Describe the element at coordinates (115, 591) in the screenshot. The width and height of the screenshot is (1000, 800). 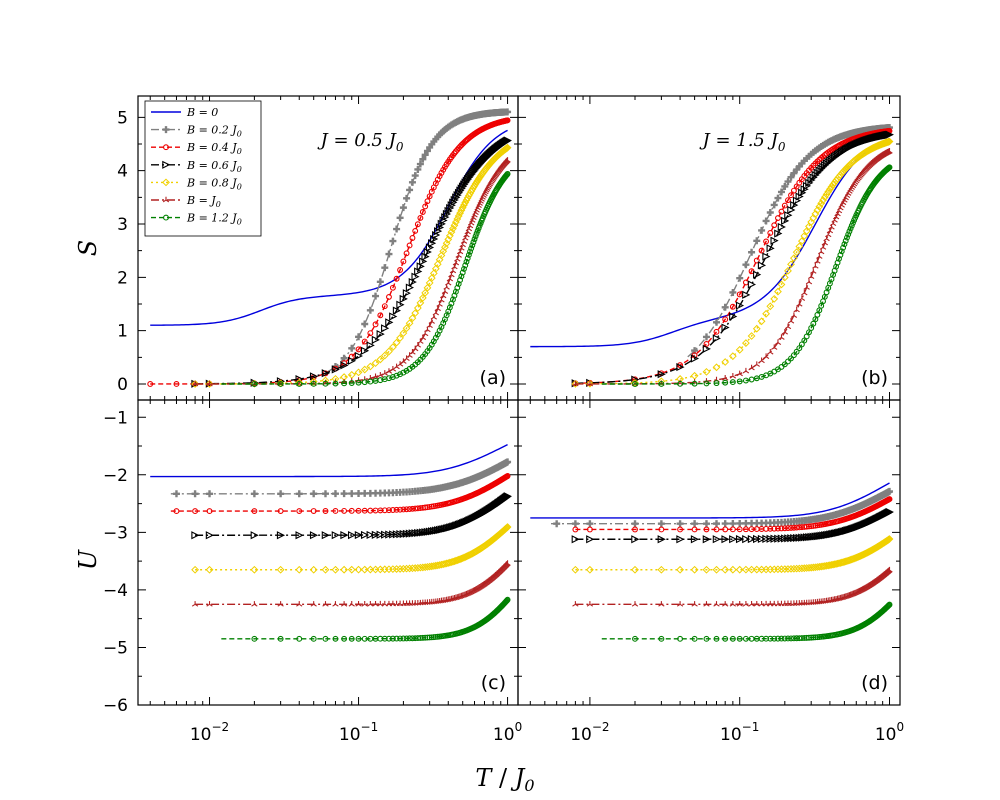
I see `y-tick-label: −4` at that location.